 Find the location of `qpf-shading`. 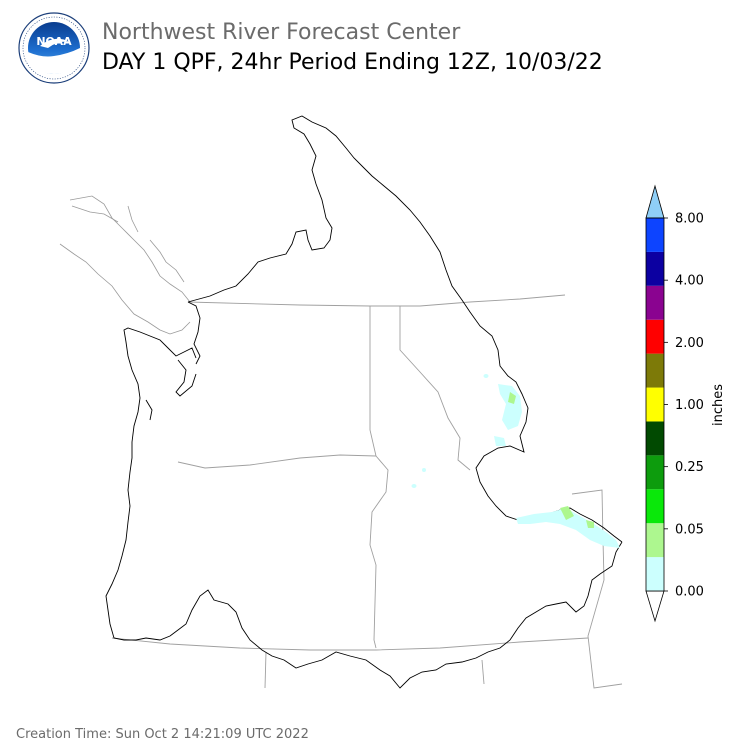

qpf-shading is located at coordinates (515, 461).